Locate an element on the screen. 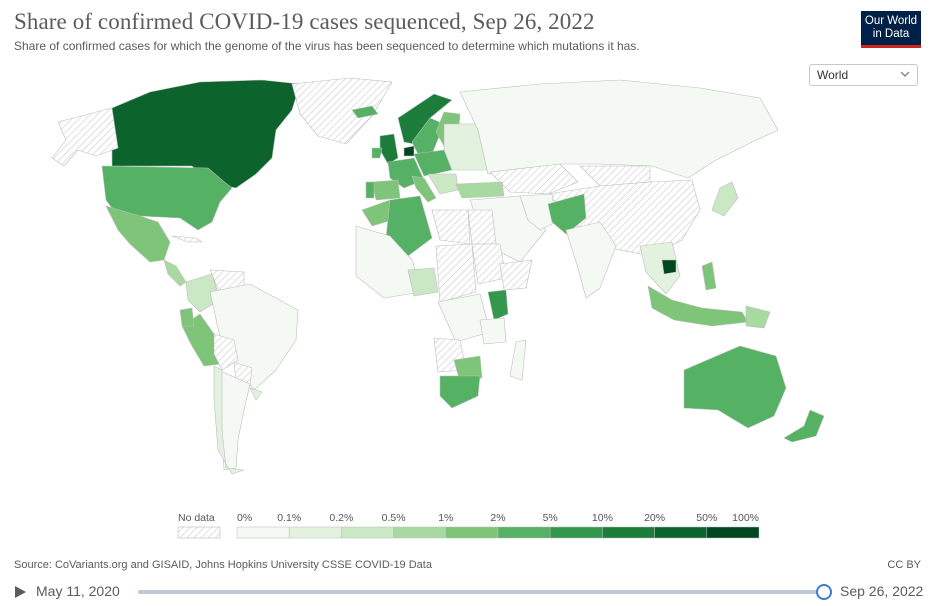 This screenshot has height=606, width=930. country-philippines: Philippines is located at coordinates (709, 276).